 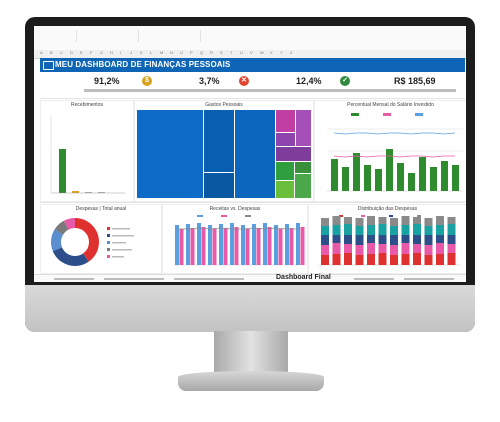 I want to click on panel-title: Despesas | Total anual, so click(x=101, y=209).